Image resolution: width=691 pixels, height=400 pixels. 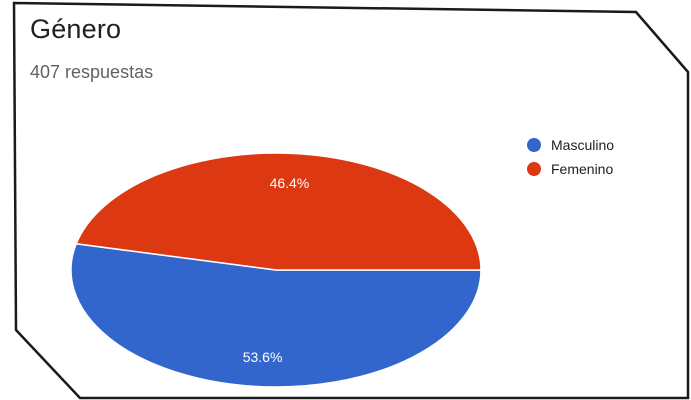 What do you see at coordinates (583, 145) in the screenshot?
I see `legend-label: Masculino` at bounding box center [583, 145].